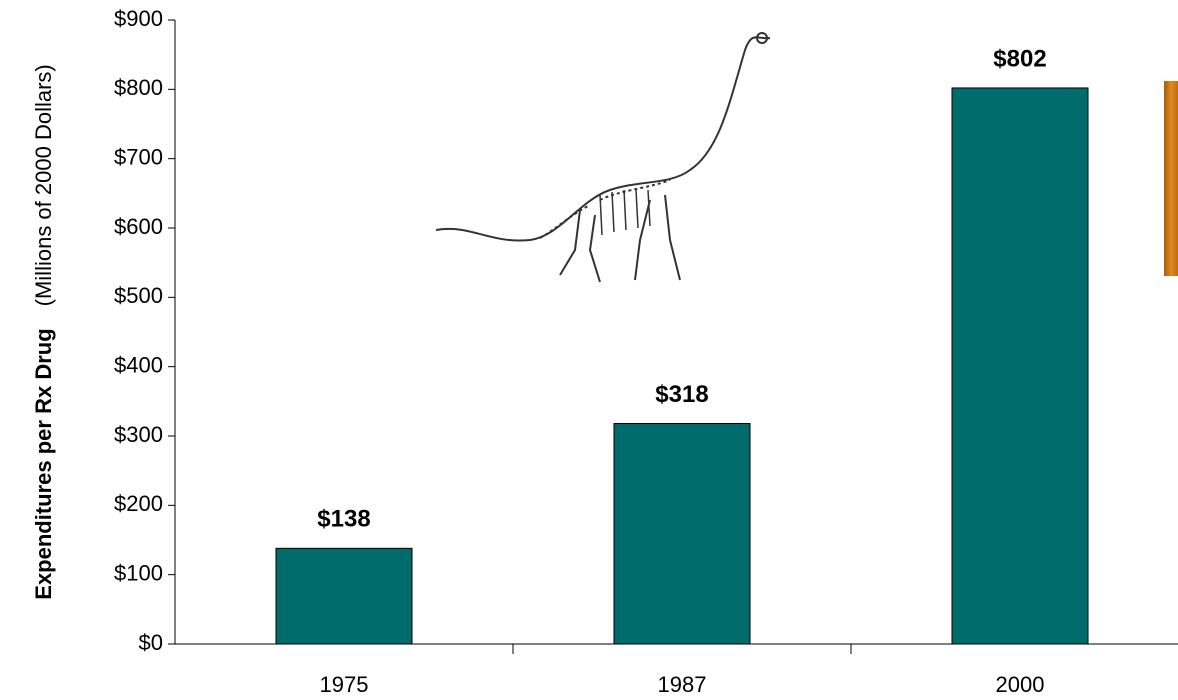 The image size is (1178, 700). Describe the element at coordinates (138, 364) in the screenshot. I see `y-tick-label: $400` at that location.